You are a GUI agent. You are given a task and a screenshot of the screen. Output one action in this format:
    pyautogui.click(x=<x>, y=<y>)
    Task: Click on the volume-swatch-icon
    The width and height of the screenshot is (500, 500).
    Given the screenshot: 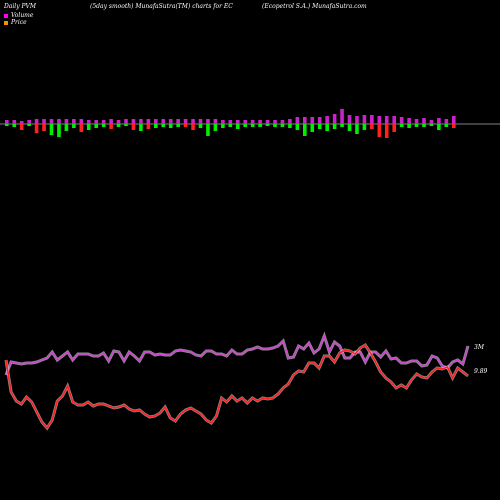 What is the action you would take?
    pyautogui.click(x=6, y=15)
    